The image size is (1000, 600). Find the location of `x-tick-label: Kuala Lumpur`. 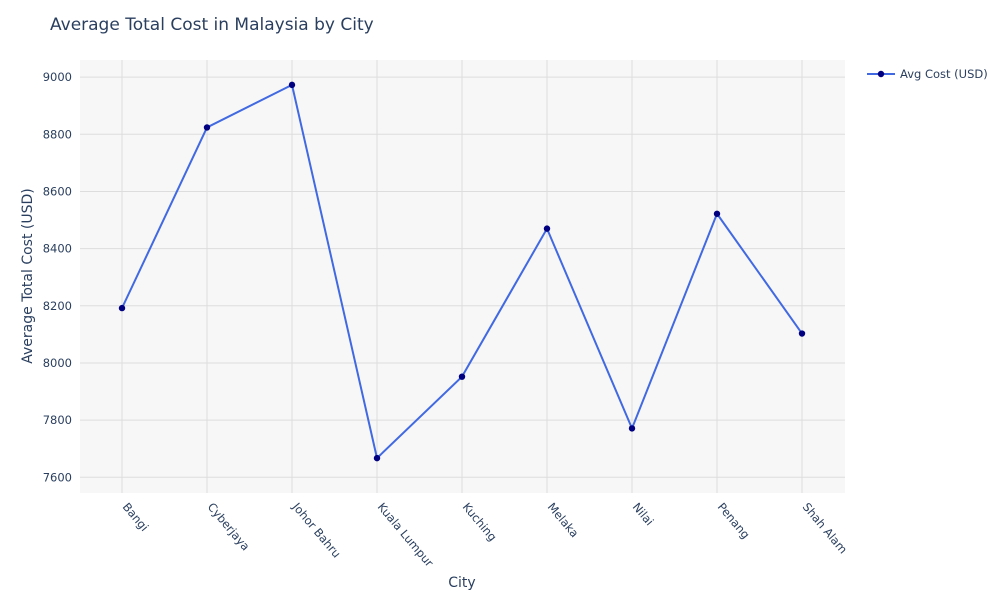

x-tick-label: Kuala Lumpur is located at coordinates (406, 535).